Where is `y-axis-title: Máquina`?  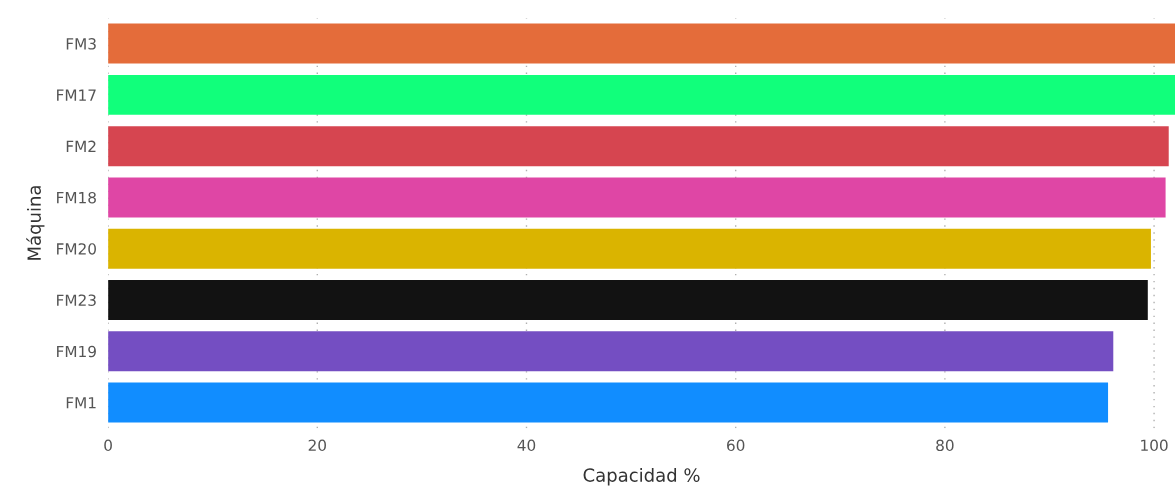 y-axis-title: Máquina is located at coordinates (35, 223).